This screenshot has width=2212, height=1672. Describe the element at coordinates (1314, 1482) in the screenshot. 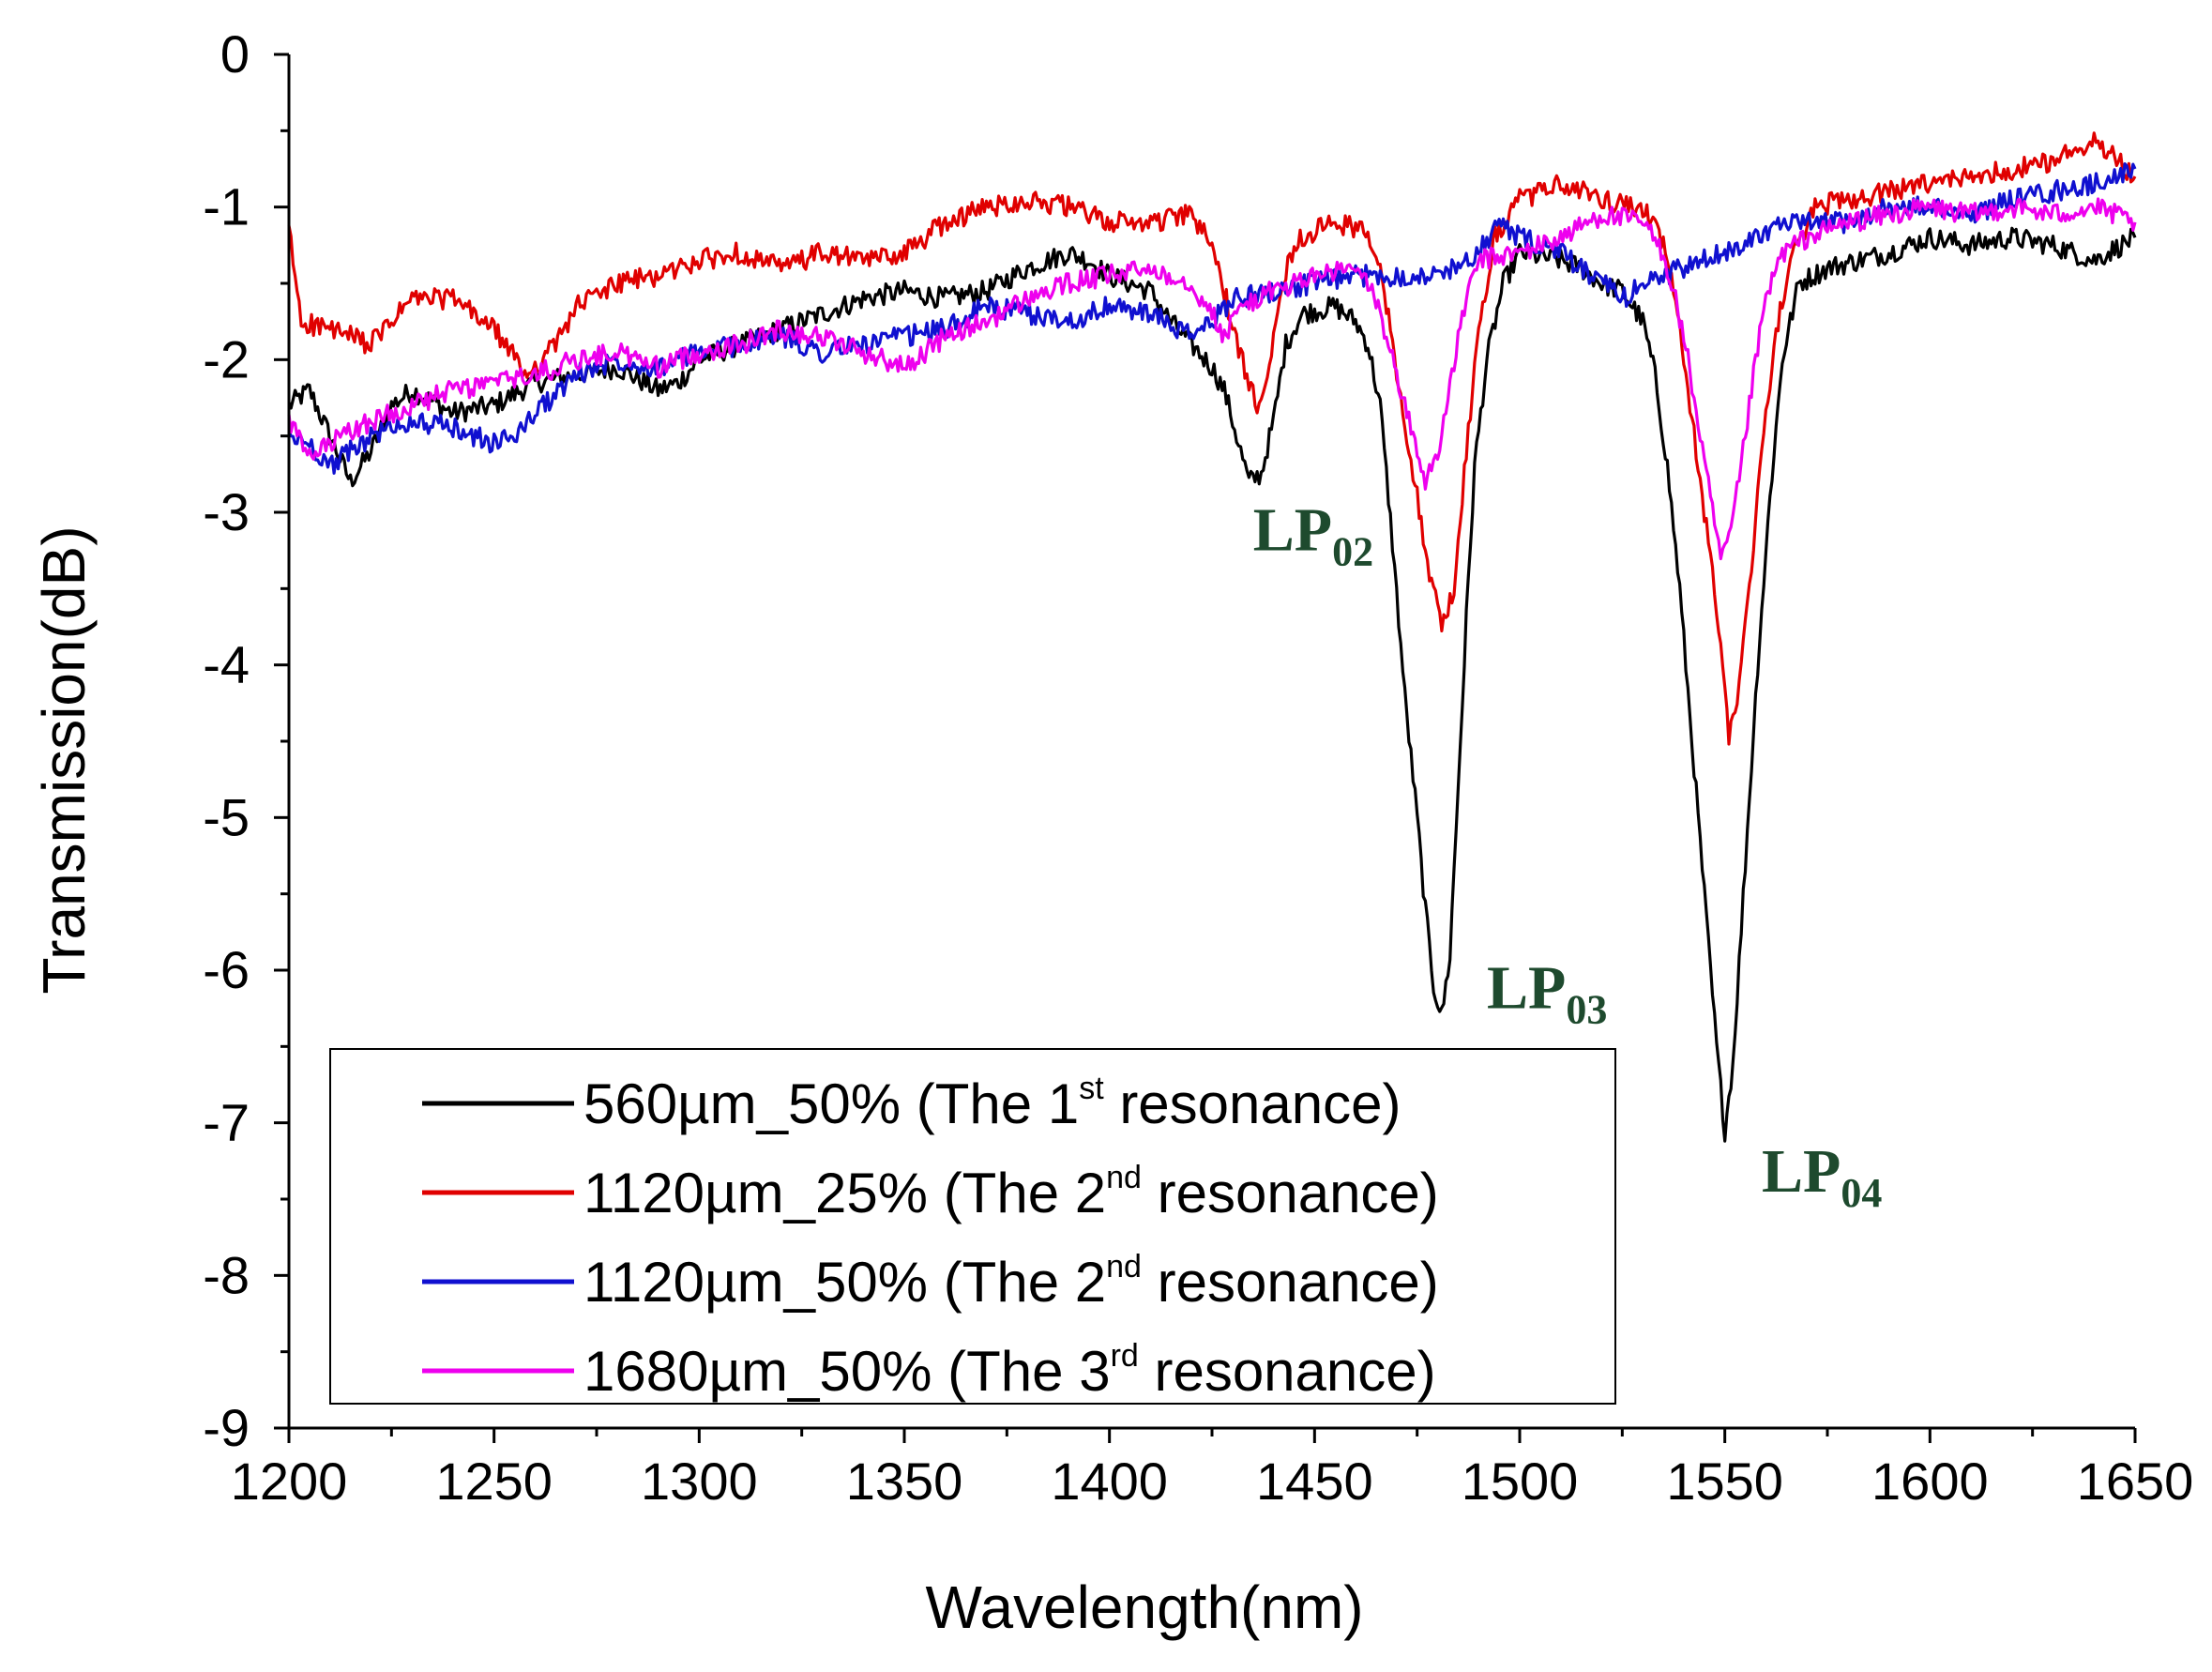

I see `x-tick-label: 1450` at that location.